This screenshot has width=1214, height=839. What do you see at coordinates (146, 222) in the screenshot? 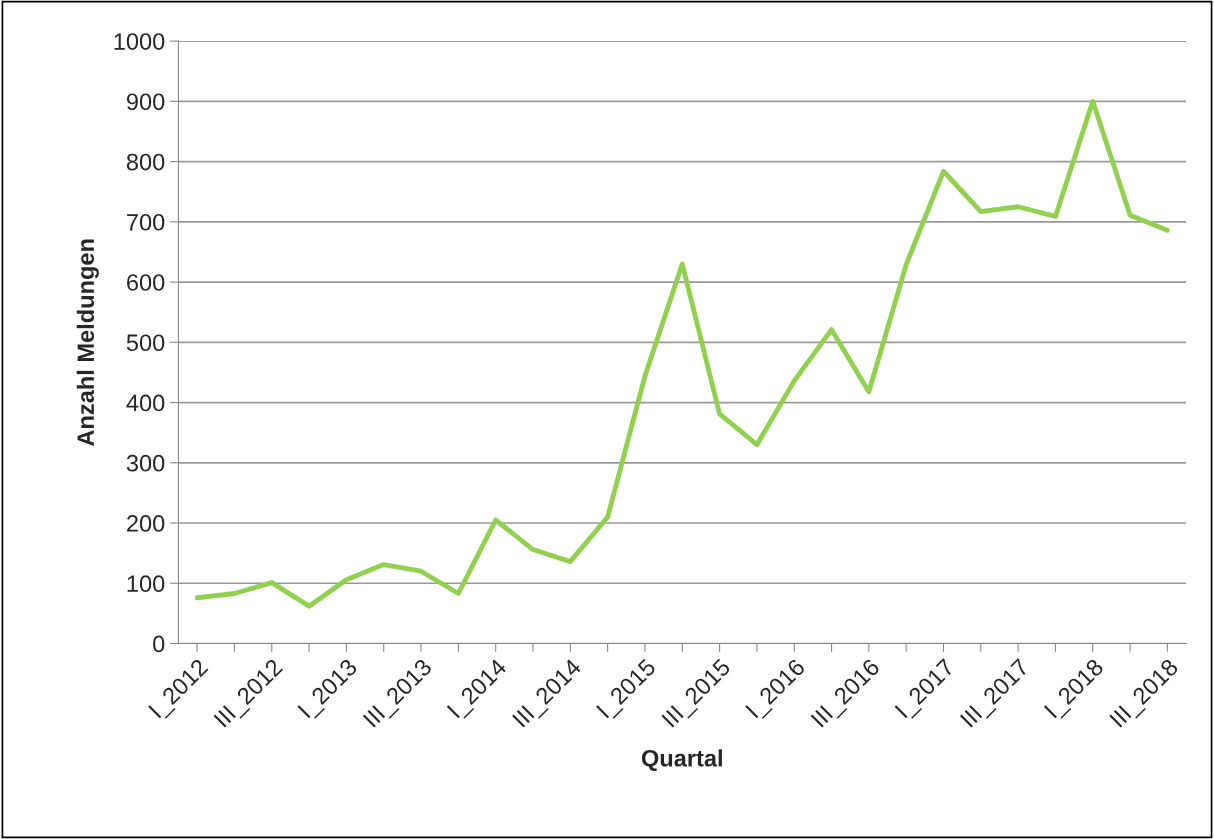
I see `y-tick-label: 700` at bounding box center [146, 222].